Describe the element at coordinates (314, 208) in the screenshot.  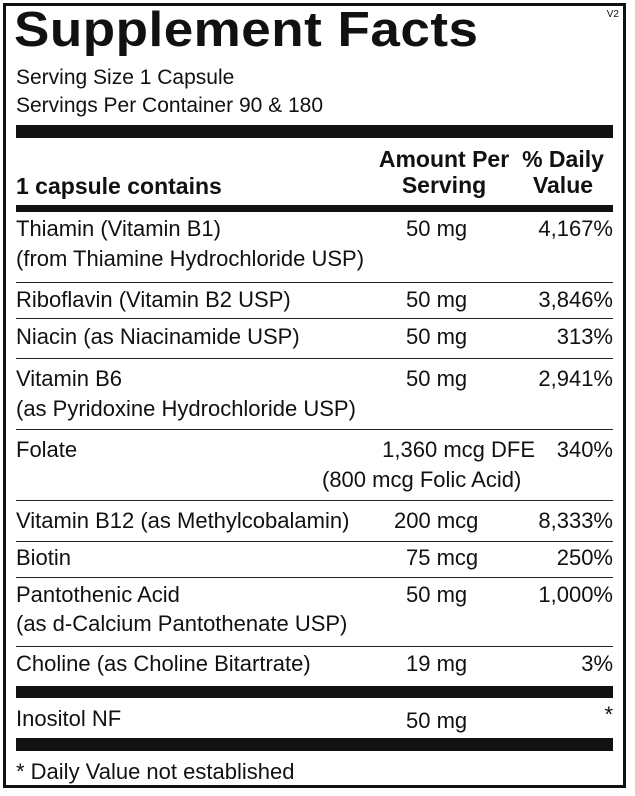
I see `medium-divider` at that location.